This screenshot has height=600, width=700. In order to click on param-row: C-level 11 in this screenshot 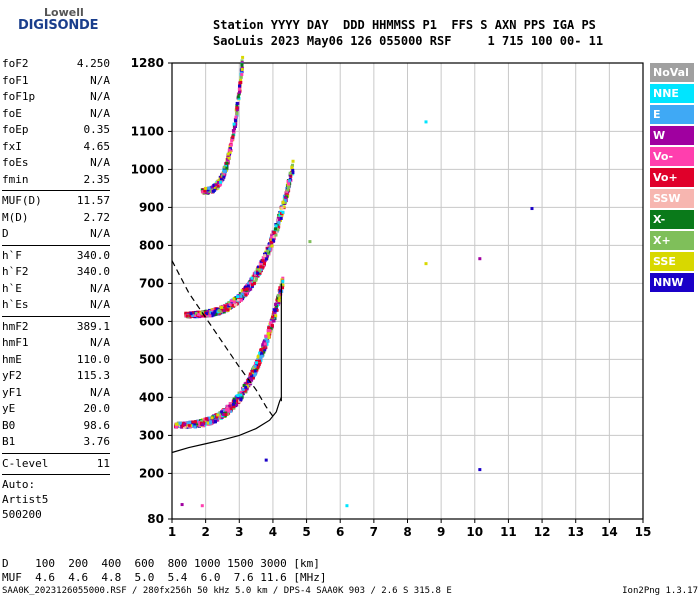, I will do `click(56, 464)`.